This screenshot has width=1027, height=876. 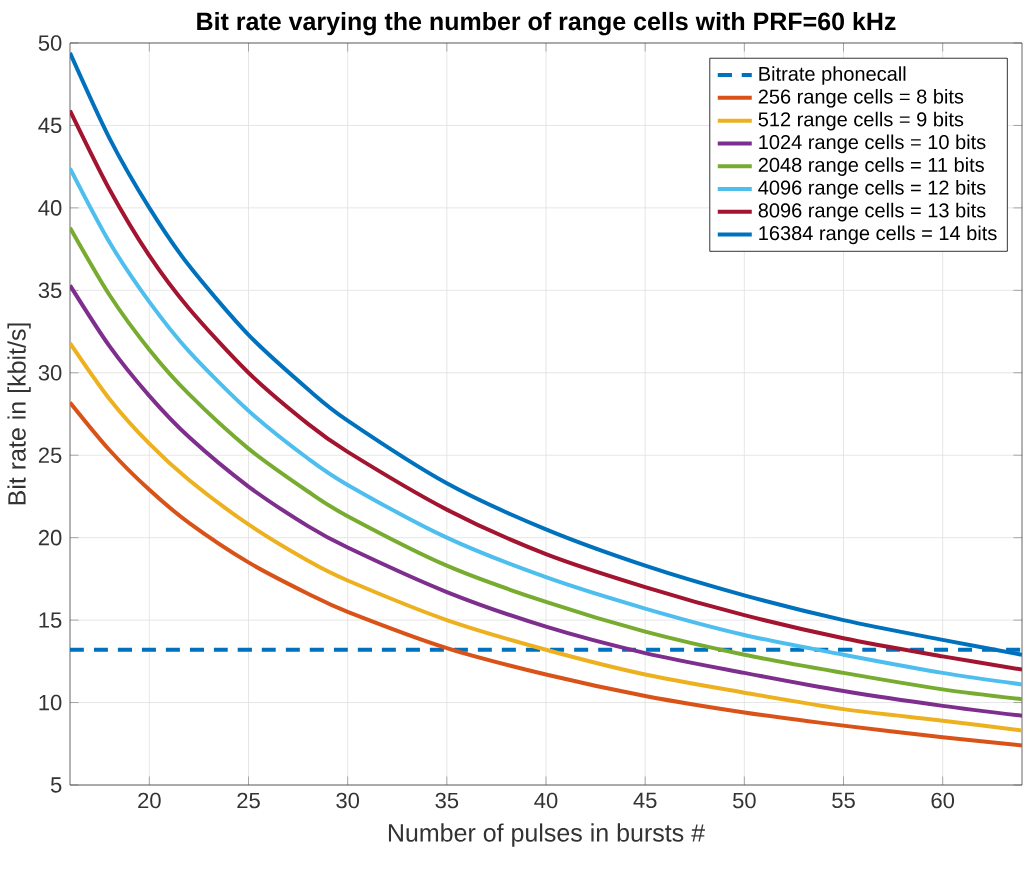 I want to click on y-axis-title: Bit rate in [kbit/s], so click(x=19, y=414).